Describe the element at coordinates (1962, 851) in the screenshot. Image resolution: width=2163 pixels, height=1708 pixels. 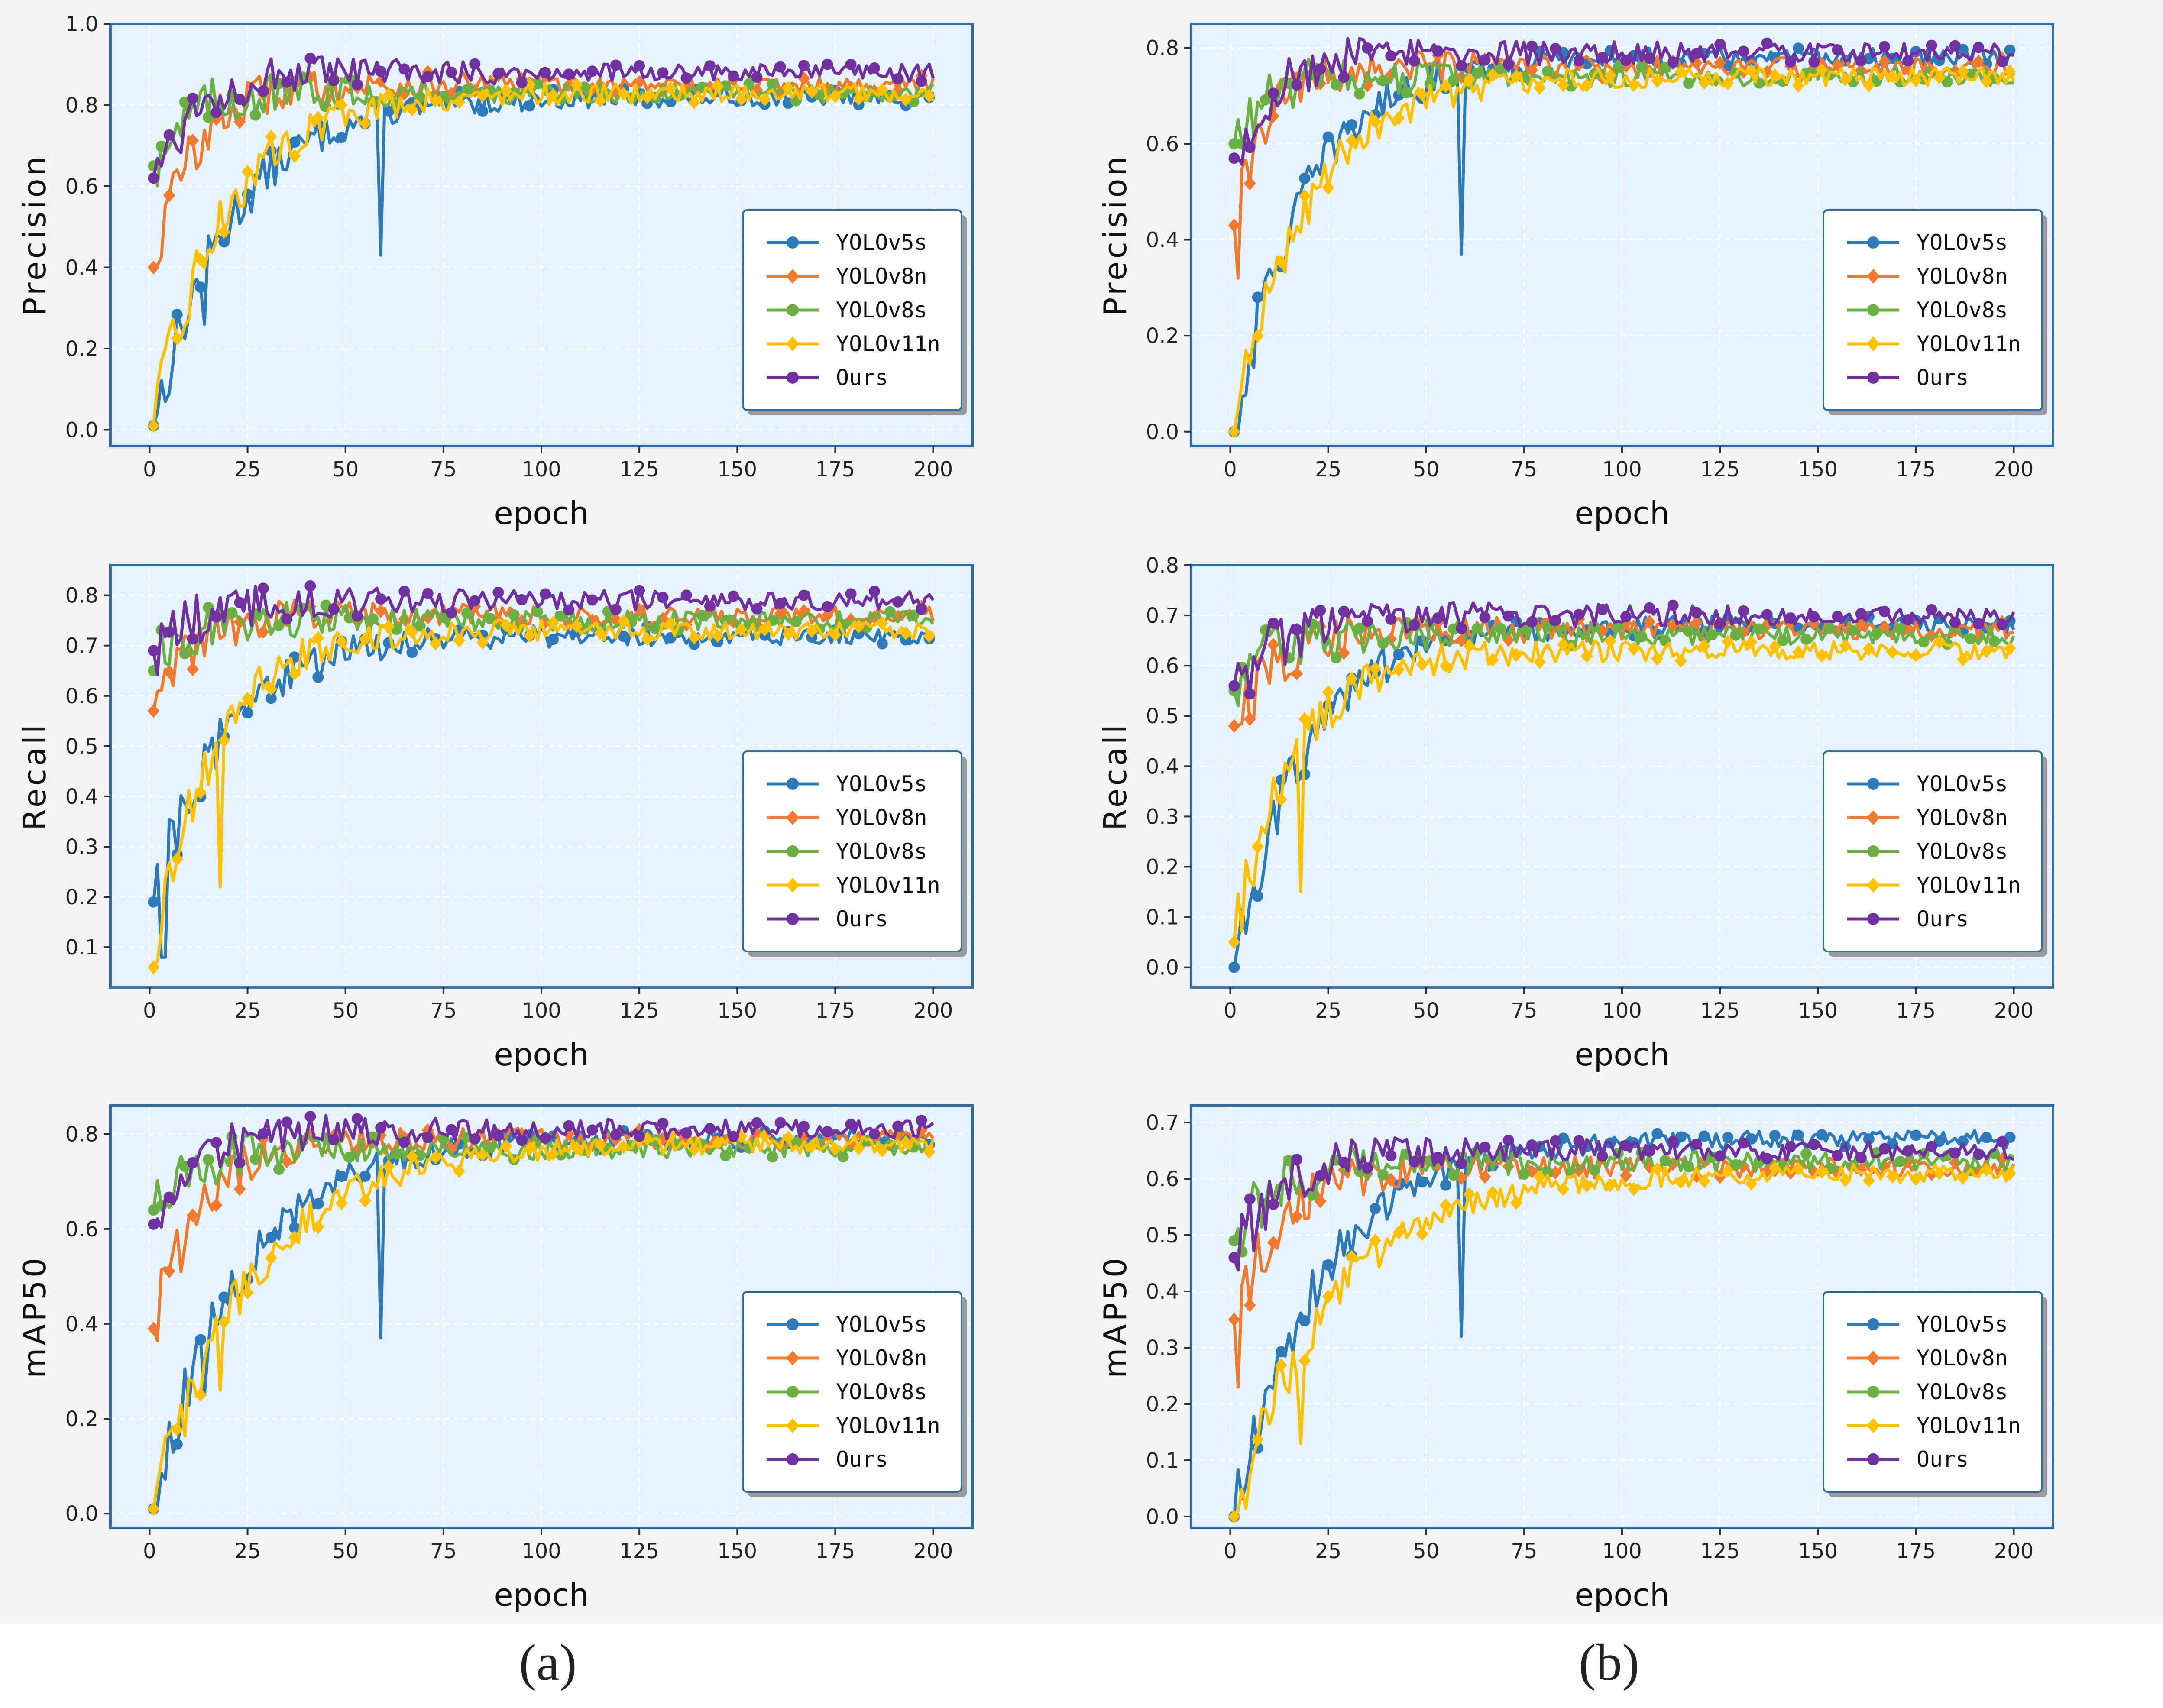
I see `legend-label: YOLOv8s` at that location.